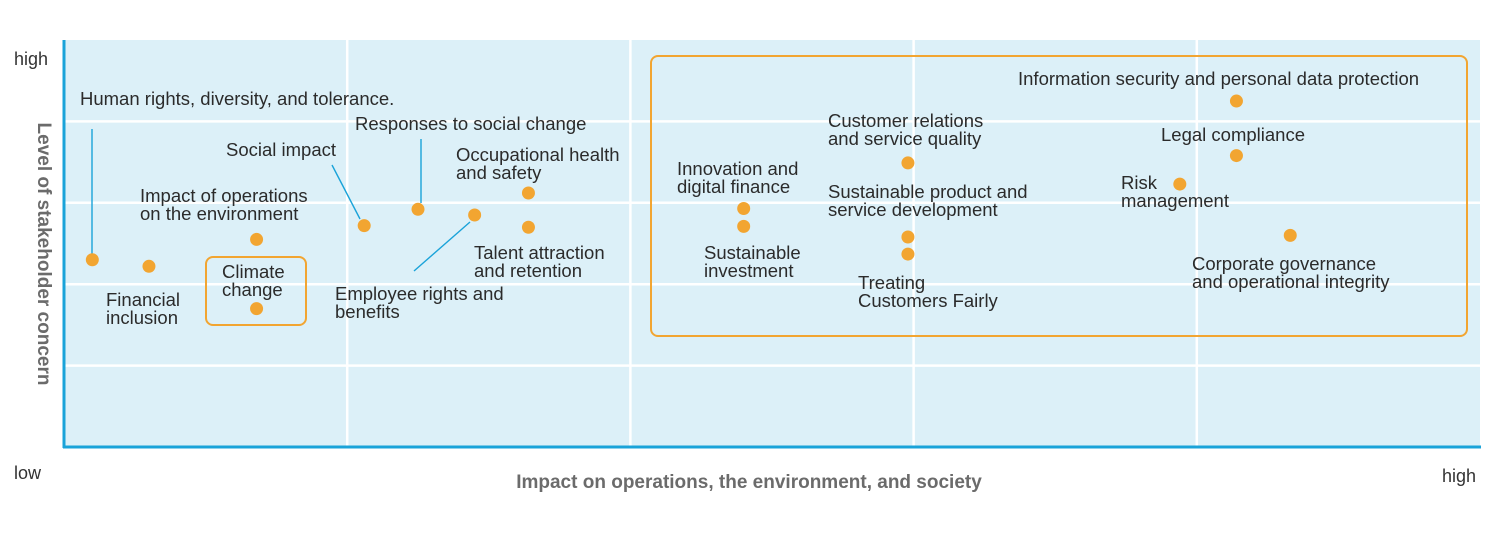 The height and width of the screenshot is (560, 1500). What do you see at coordinates (733, 186) in the screenshot?
I see `point-label-line: digital finance` at bounding box center [733, 186].